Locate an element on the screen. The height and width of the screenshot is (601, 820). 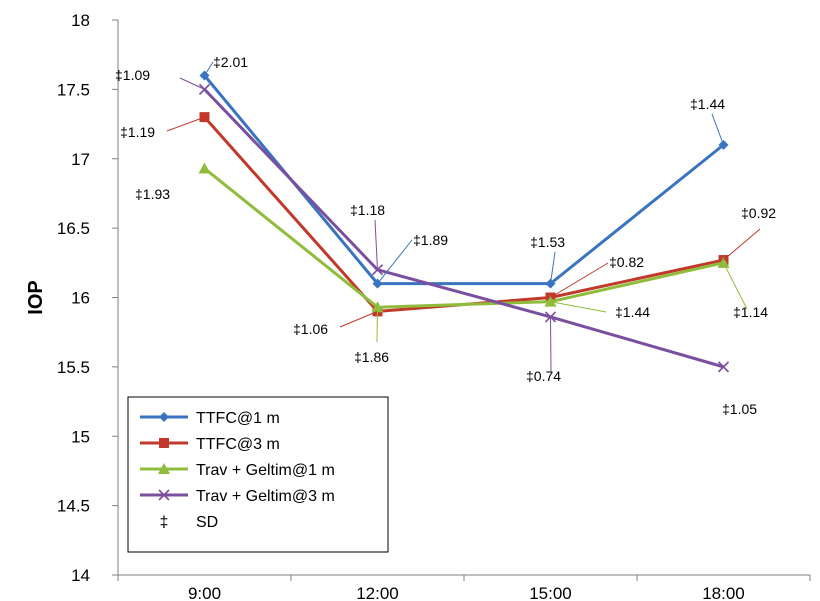
annotation-label: ‡1.18 is located at coordinates (367, 210).